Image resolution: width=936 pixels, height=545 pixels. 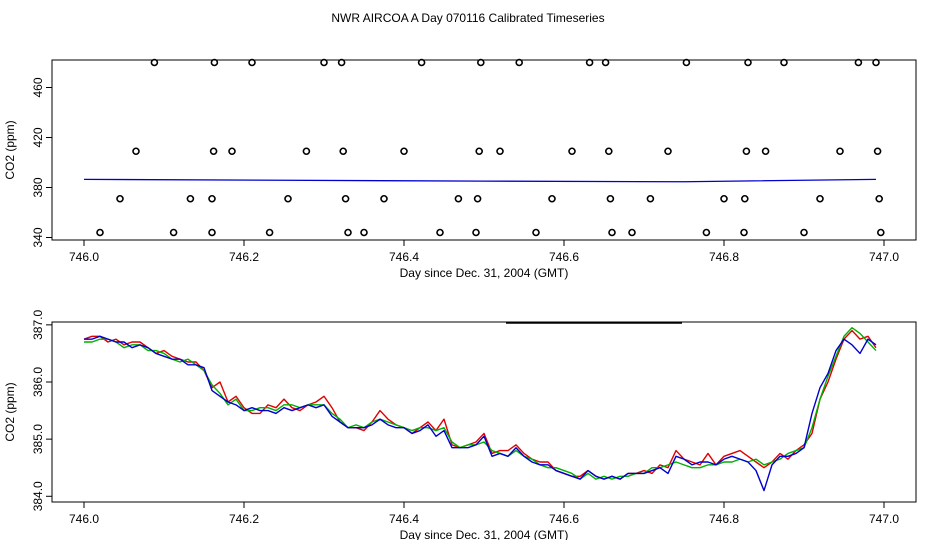 What do you see at coordinates (38, 187) in the screenshot?
I see `y-tick-label: 380` at bounding box center [38, 187].